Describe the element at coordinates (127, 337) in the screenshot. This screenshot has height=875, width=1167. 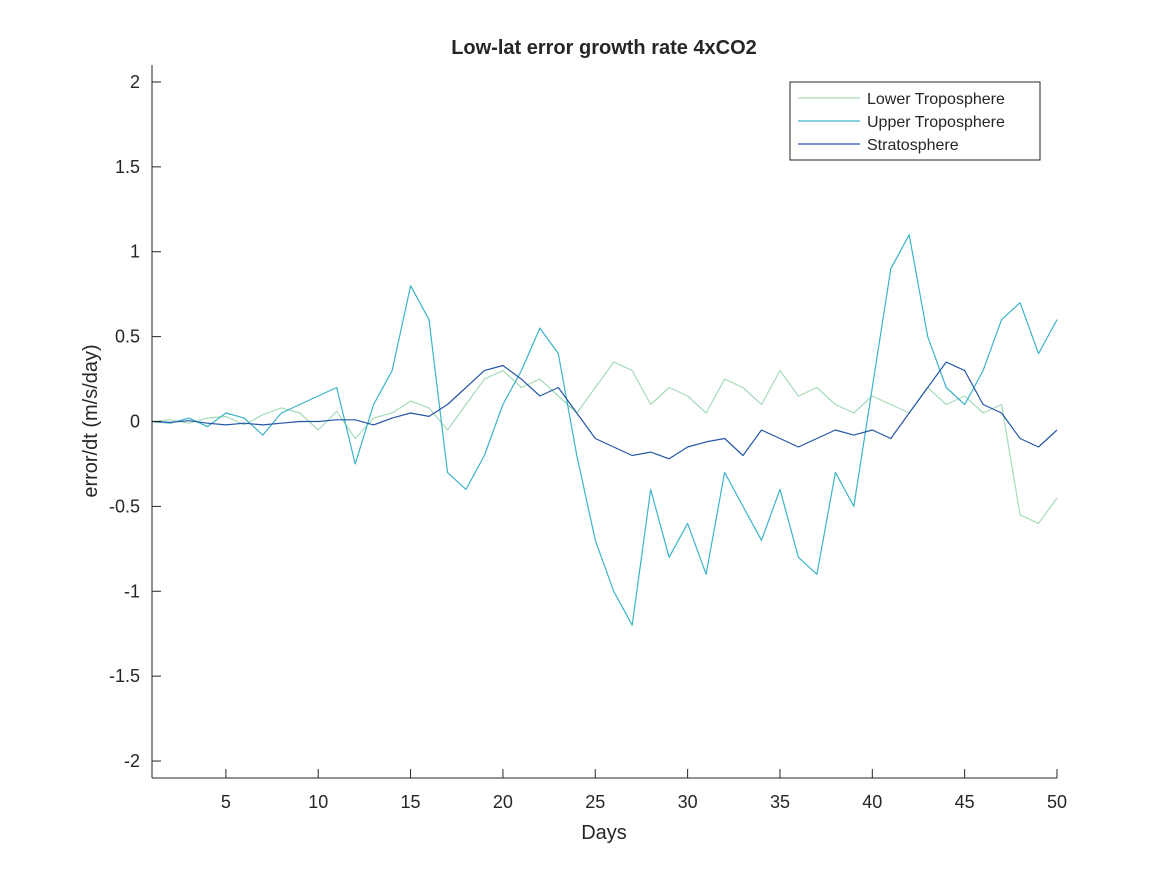
I see `y-tick-label: 0.5` at that location.